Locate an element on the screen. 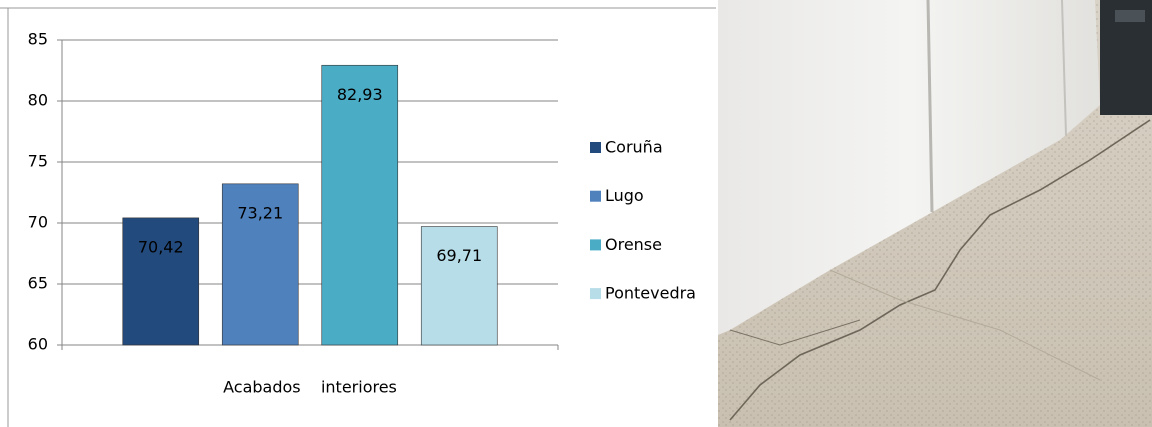 This screenshot has height=427, width=1152. y-tick-label: 70 is located at coordinates (38, 222).